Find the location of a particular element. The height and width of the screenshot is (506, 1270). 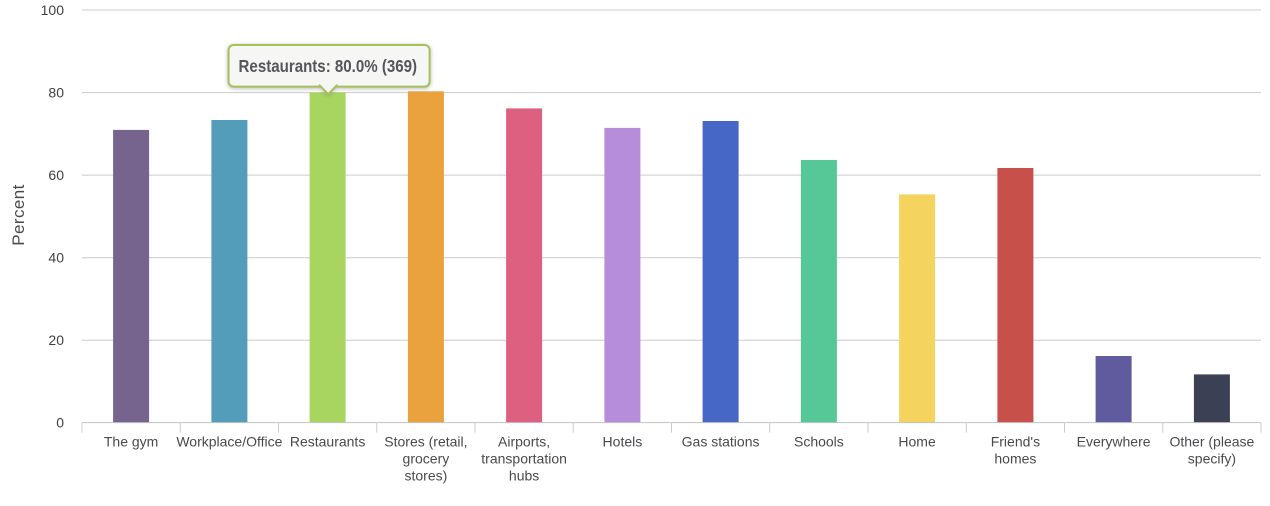

svg-text: Home is located at coordinates (917, 442).